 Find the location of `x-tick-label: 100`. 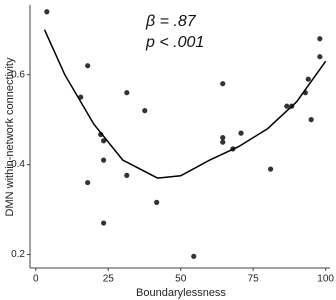

x-tick-label: 100 is located at coordinates (325, 279).